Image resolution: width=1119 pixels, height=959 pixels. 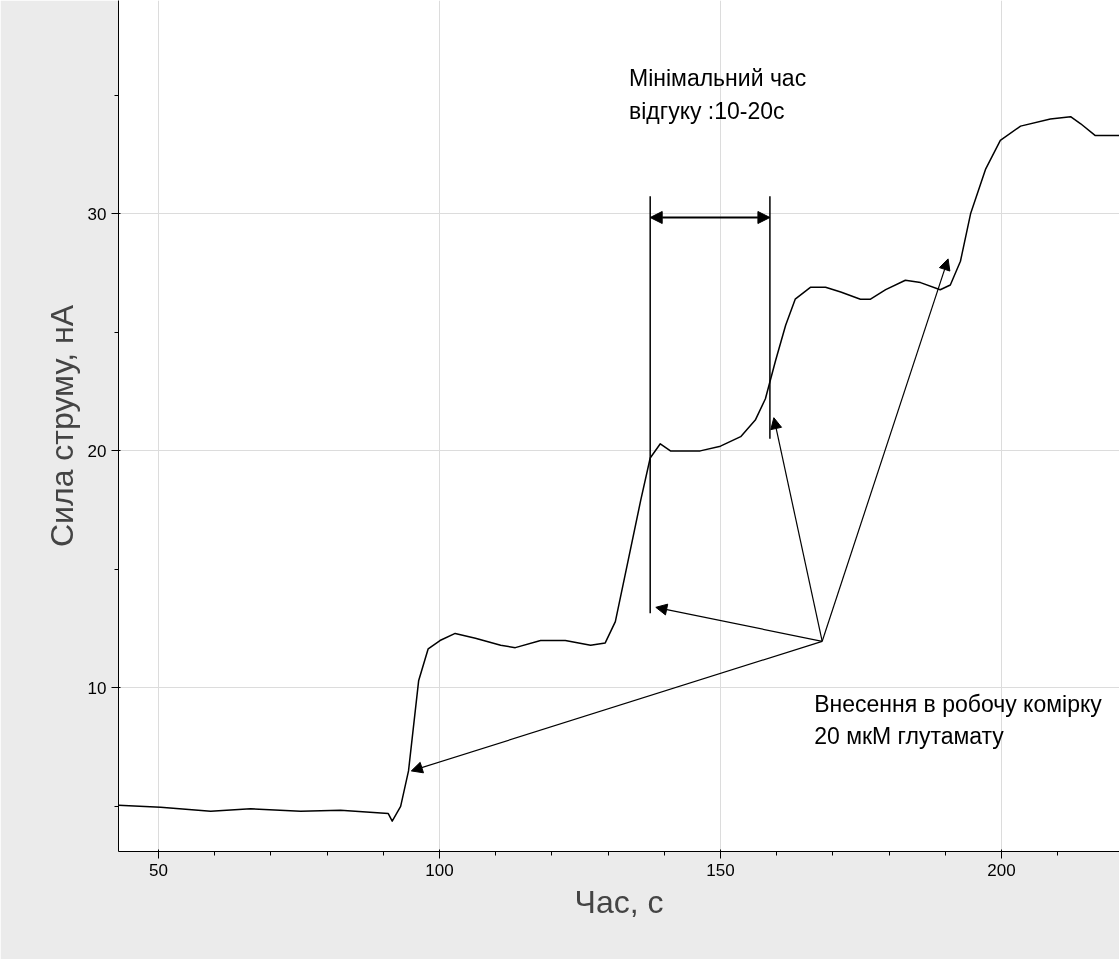 What do you see at coordinates (718, 94) in the screenshot?
I see `annotation: Мінімальний час відгуку :10-20с` at bounding box center [718, 94].